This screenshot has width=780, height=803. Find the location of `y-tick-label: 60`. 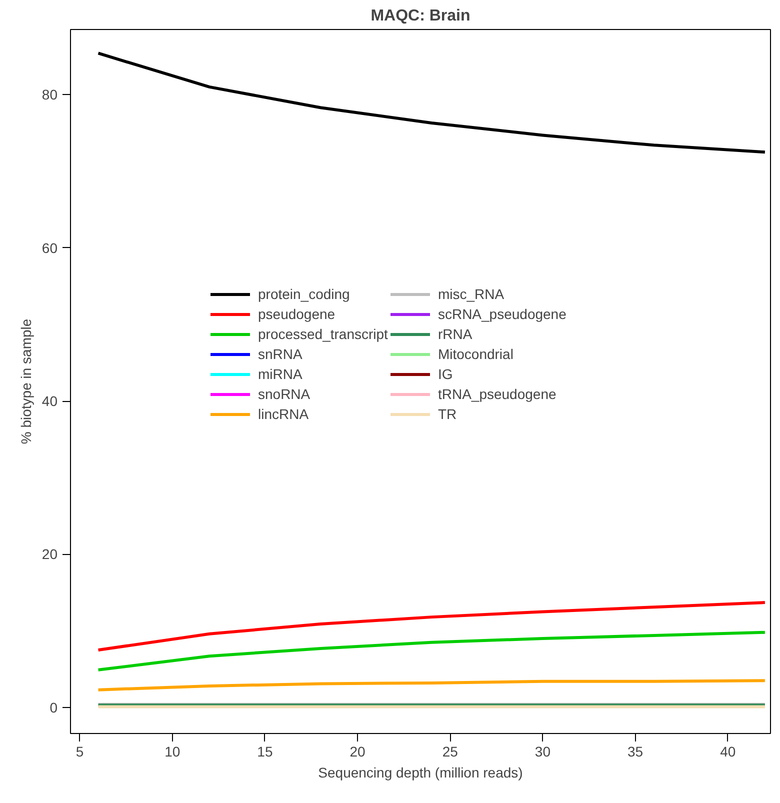

y-tick-label: 60 is located at coordinates (50, 248).